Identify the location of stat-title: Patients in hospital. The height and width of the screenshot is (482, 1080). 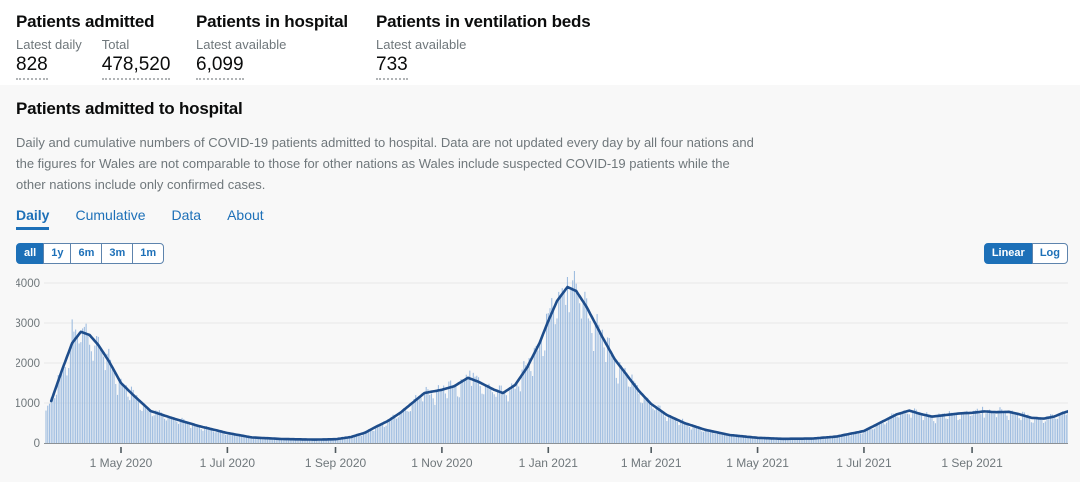
(272, 21).